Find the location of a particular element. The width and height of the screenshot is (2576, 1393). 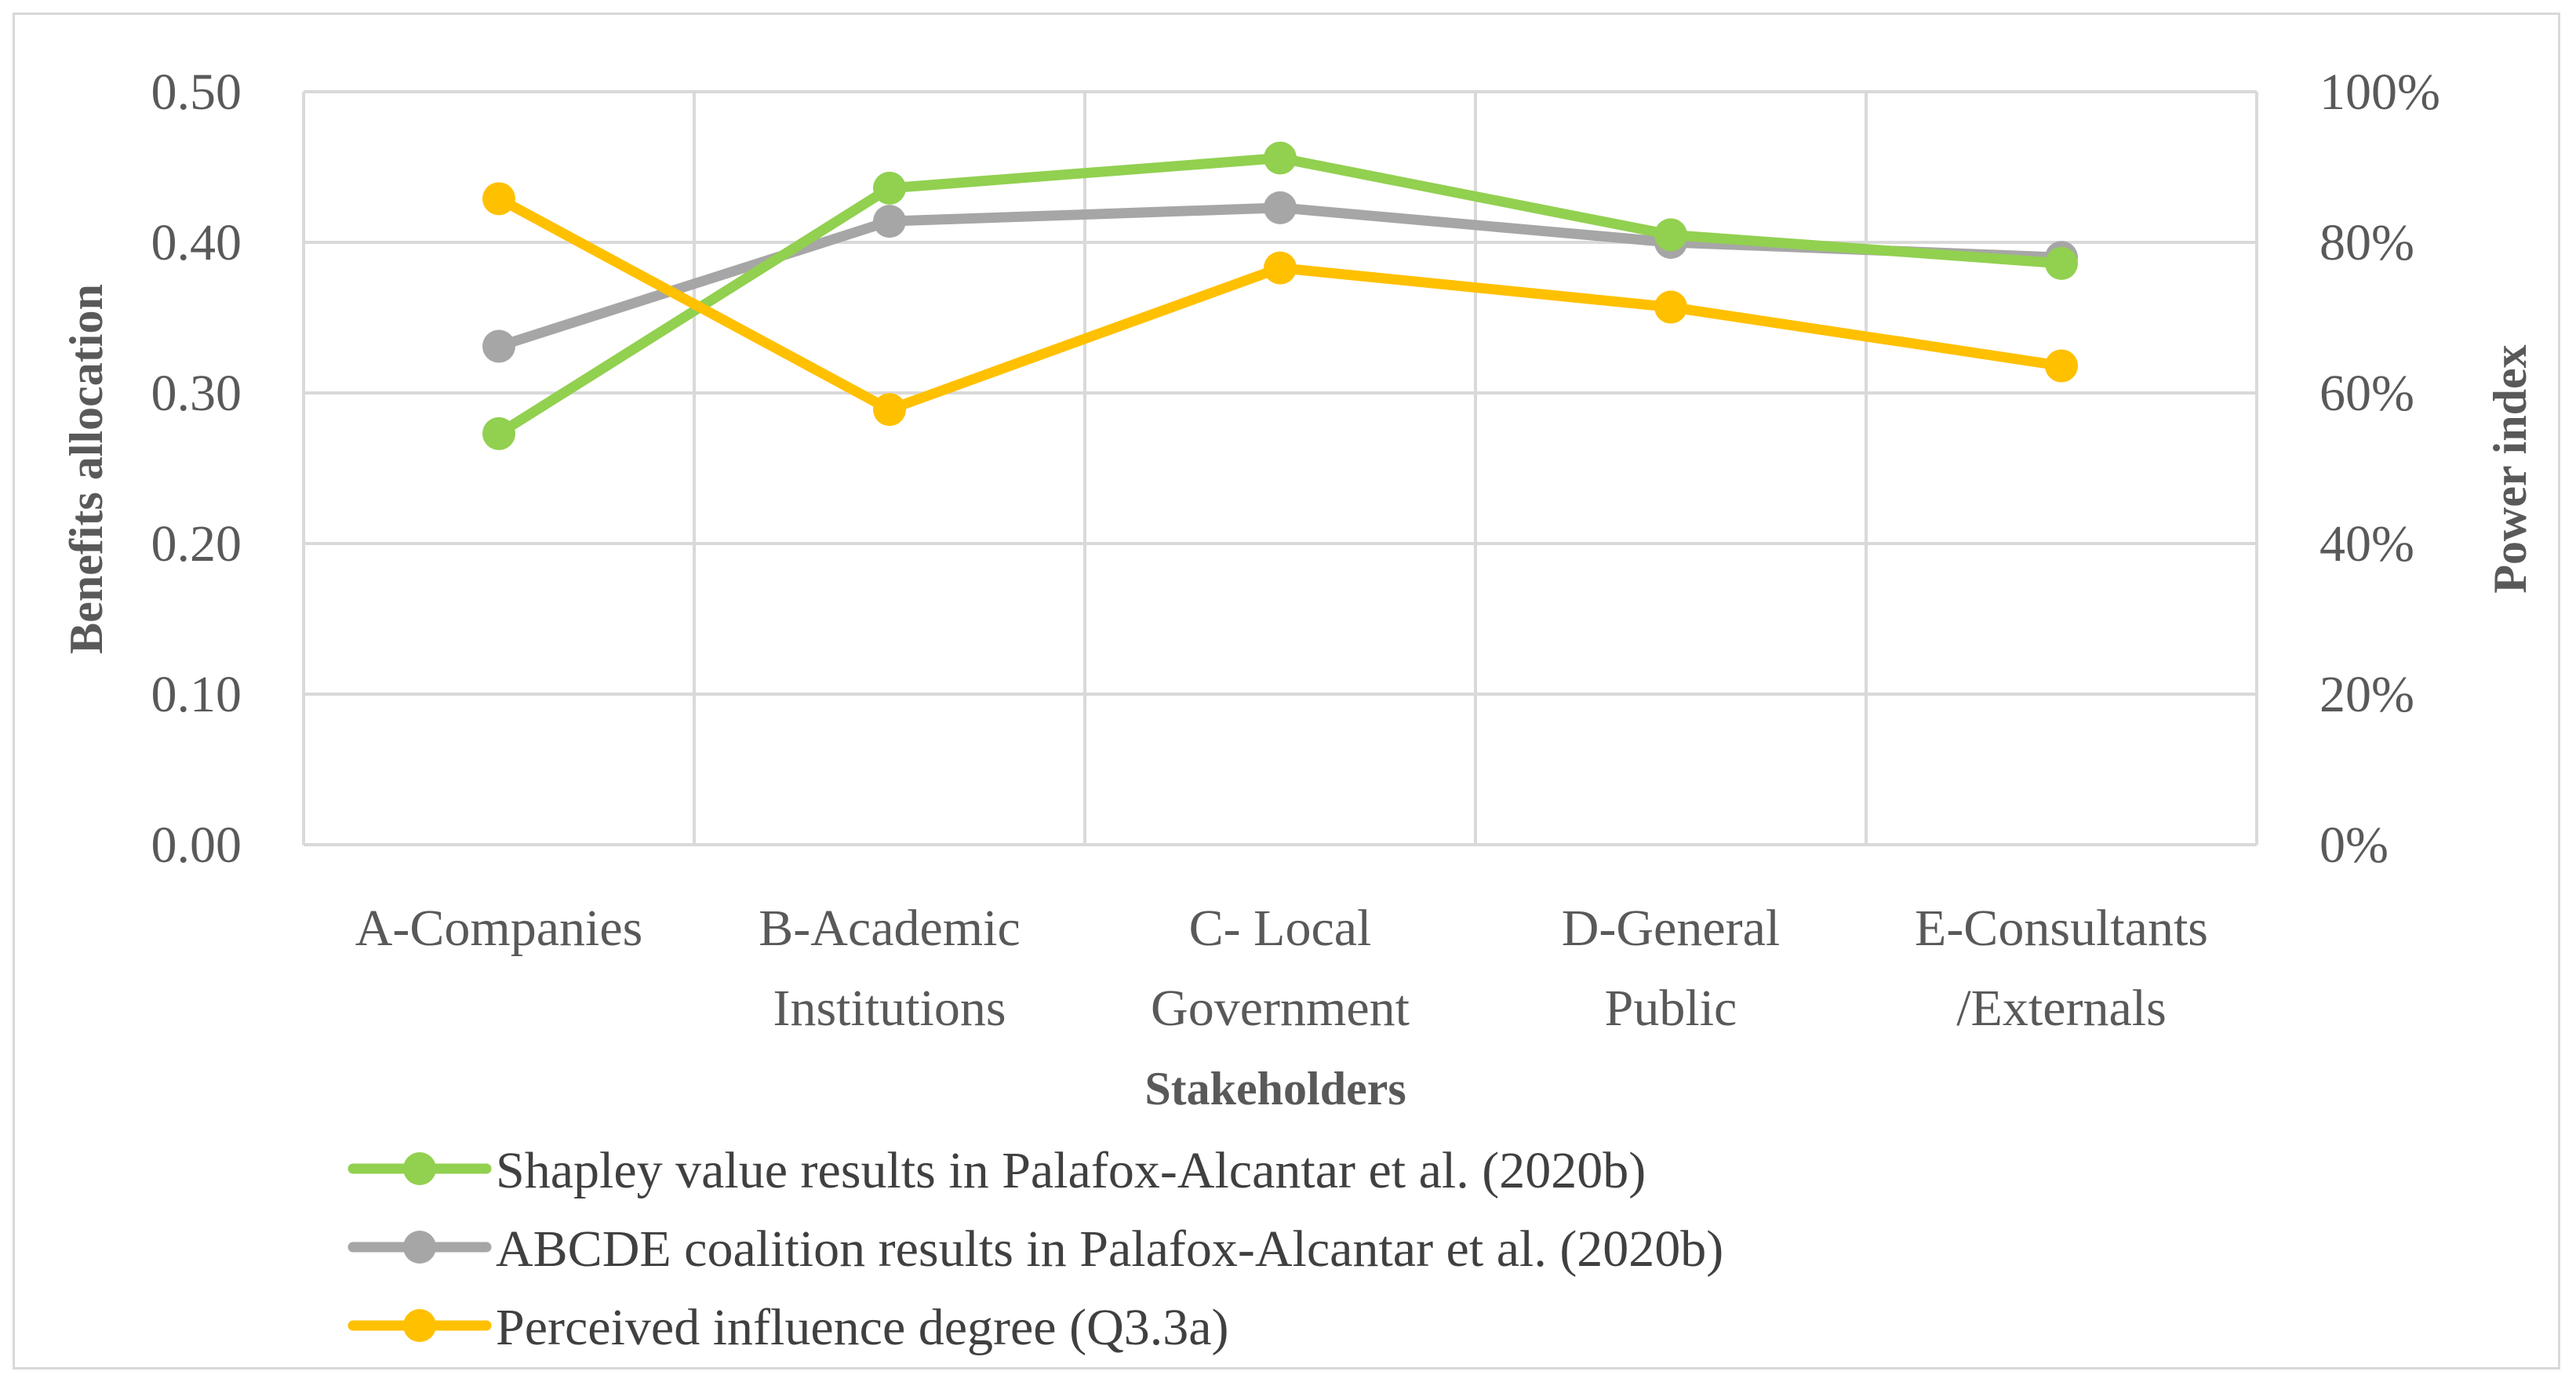

y-axis-title: Benefits allocation is located at coordinates (86, 469).